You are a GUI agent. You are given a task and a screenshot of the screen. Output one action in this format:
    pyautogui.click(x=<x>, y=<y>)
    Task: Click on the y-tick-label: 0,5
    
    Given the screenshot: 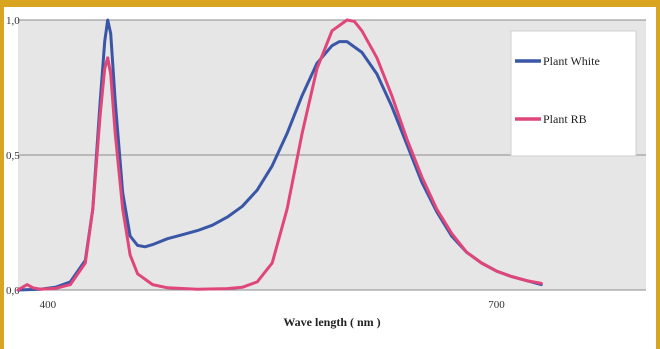 What is the action you would take?
    pyautogui.click(x=13, y=156)
    